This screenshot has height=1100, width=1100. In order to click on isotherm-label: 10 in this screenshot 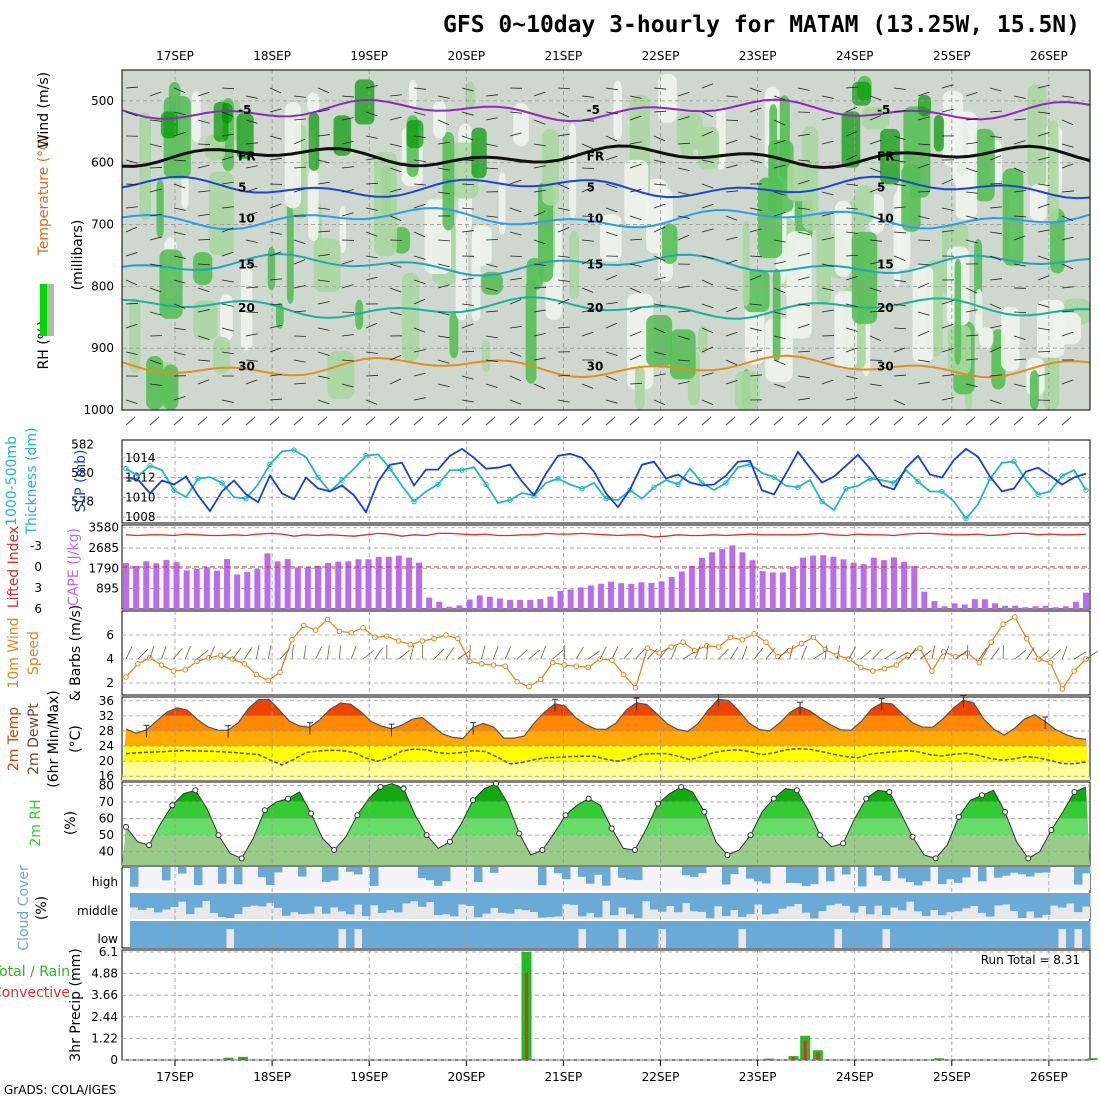, I will do `click(246, 218)`.